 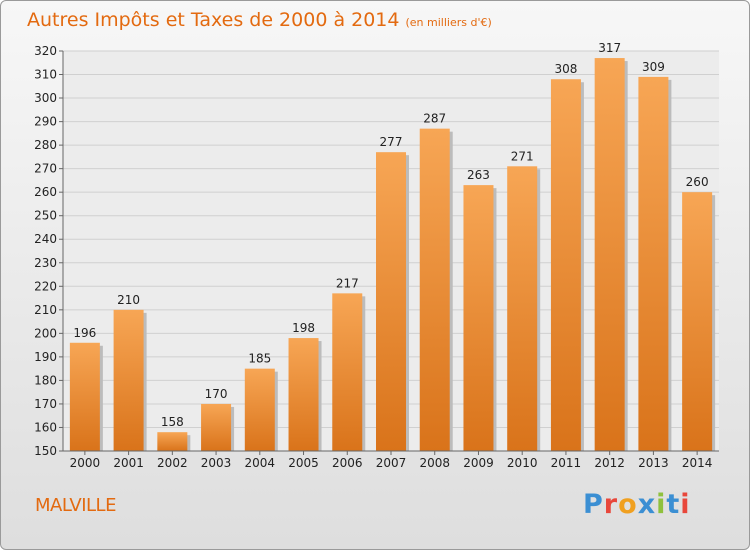 What do you see at coordinates (45, 51) in the screenshot?
I see `y-tick-label: 320` at bounding box center [45, 51].